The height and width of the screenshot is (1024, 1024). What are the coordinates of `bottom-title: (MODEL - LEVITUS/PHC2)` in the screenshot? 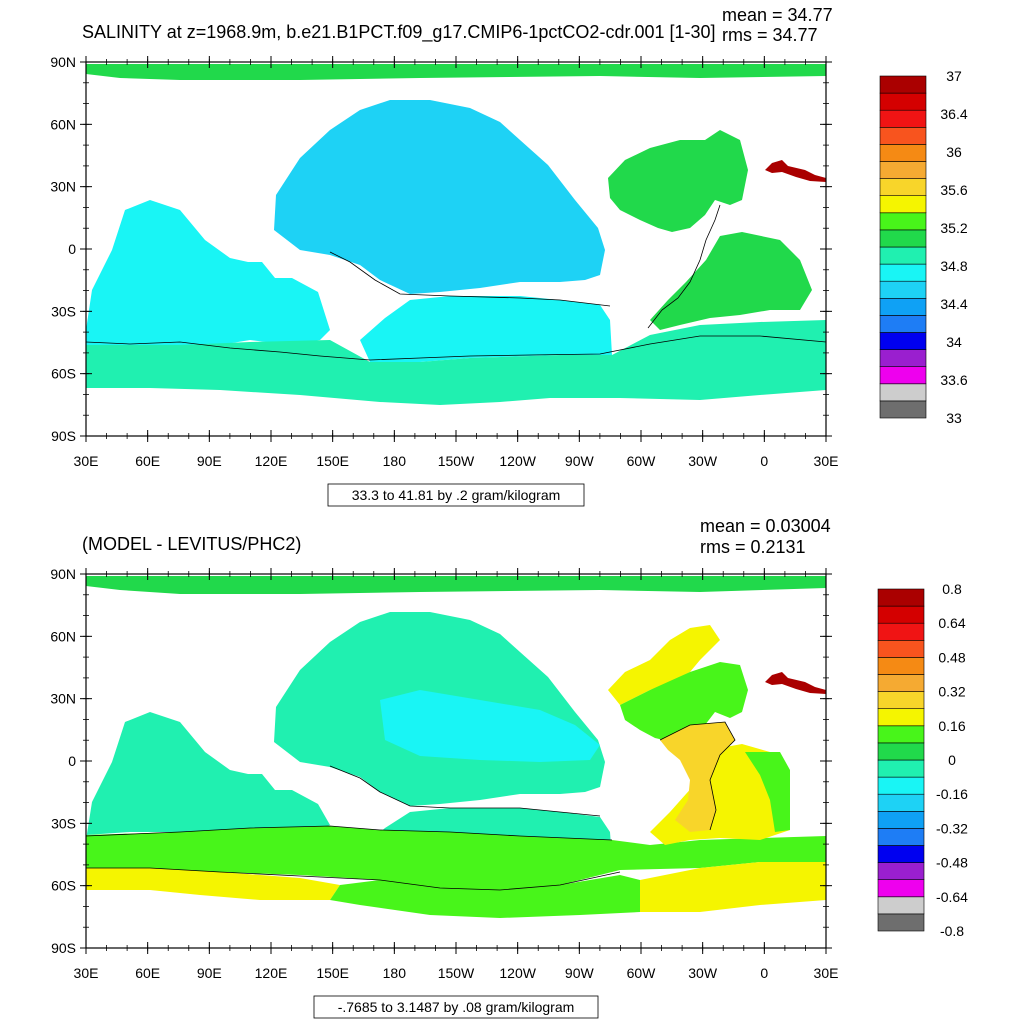 It's located at (191, 544).